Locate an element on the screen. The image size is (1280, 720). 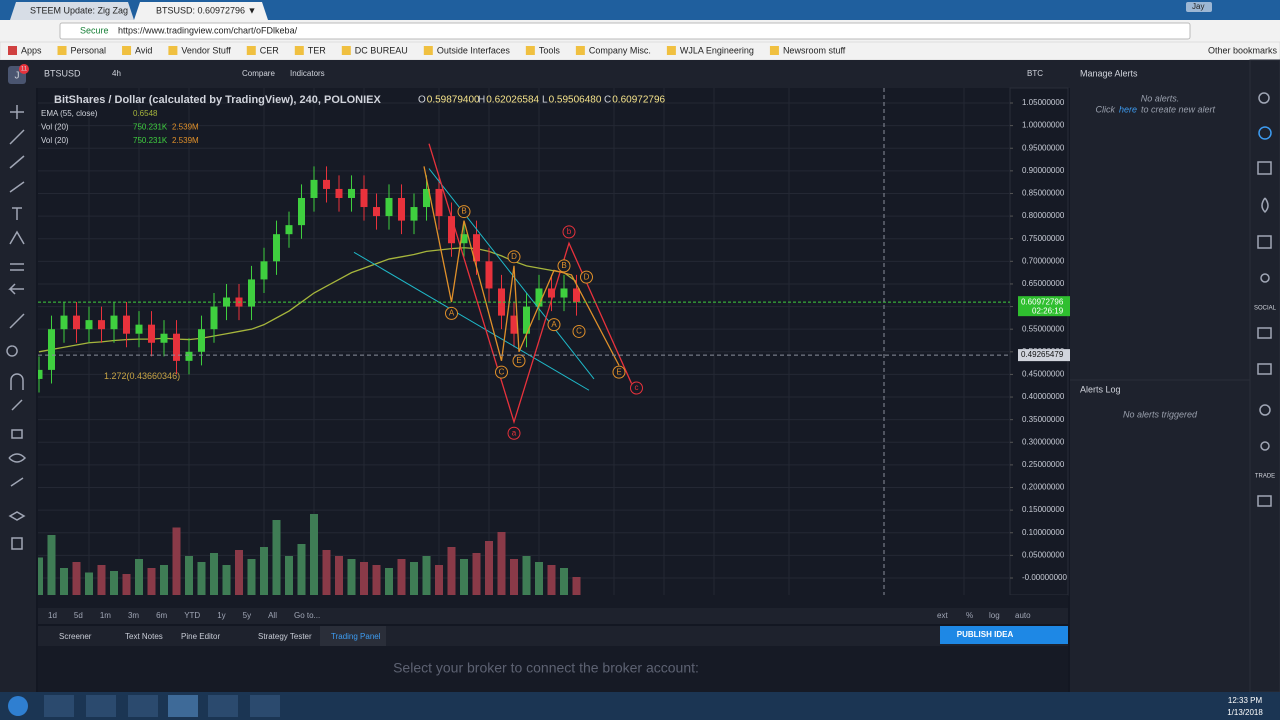
range-button: 1m is located at coordinates (105, 615).